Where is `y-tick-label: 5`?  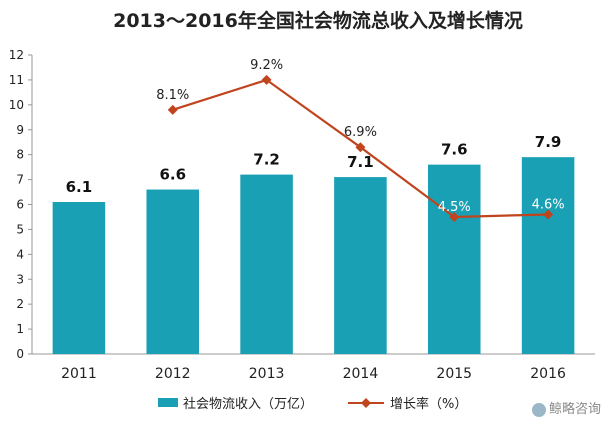
y-tick-label: 5 is located at coordinates (20, 229).